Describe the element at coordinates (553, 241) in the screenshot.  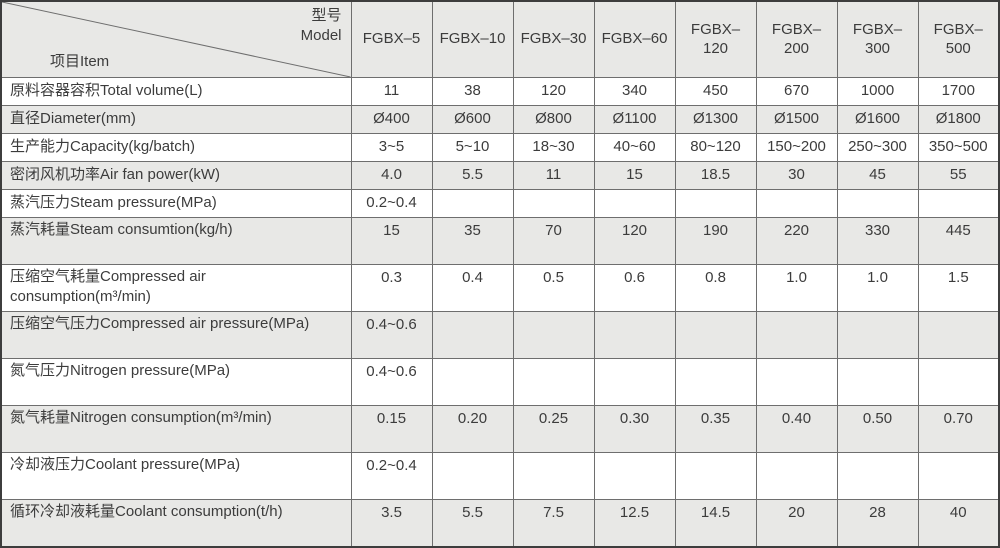
I see `spec-value-cell: 70` at that location.